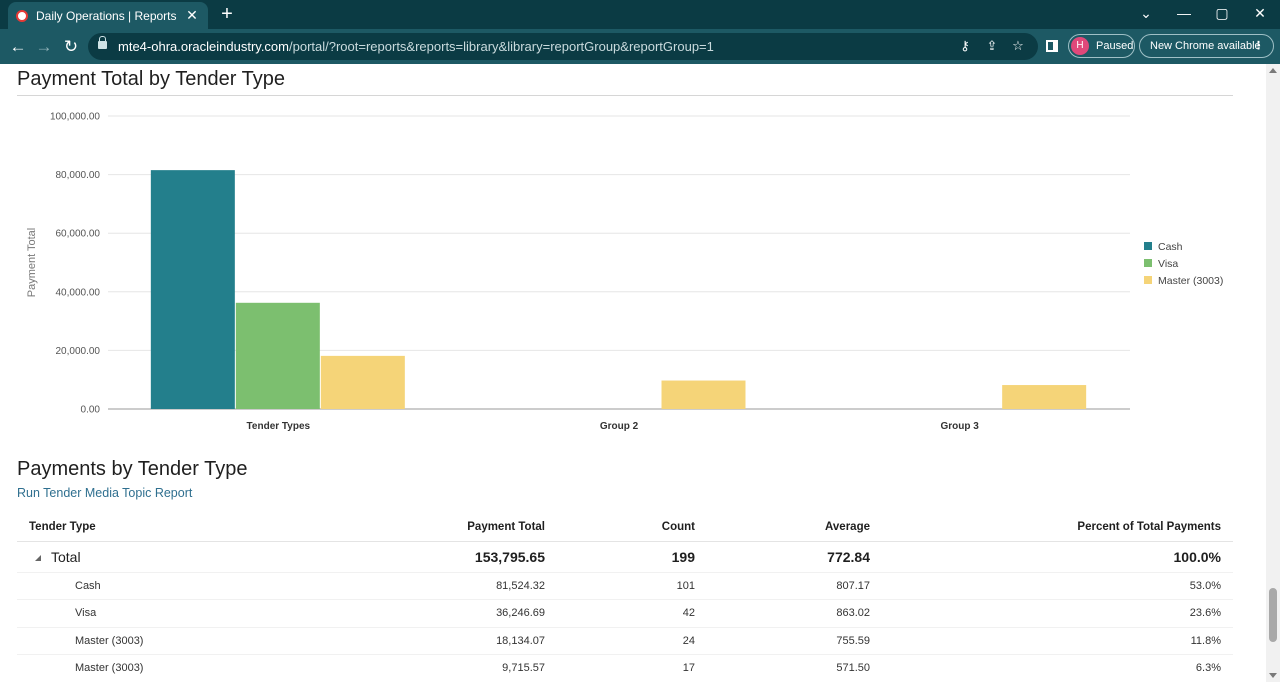  Describe the element at coordinates (1080, 46) in the screenshot. I see `avatar: H` at that location.